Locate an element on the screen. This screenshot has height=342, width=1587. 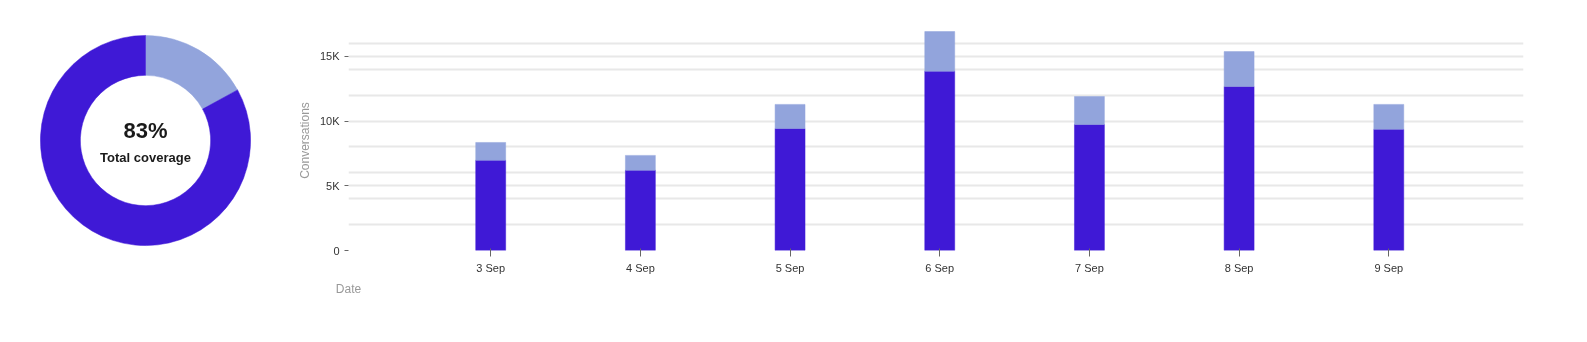
y-tick-label: 10K is located at coordinates (330, 121).